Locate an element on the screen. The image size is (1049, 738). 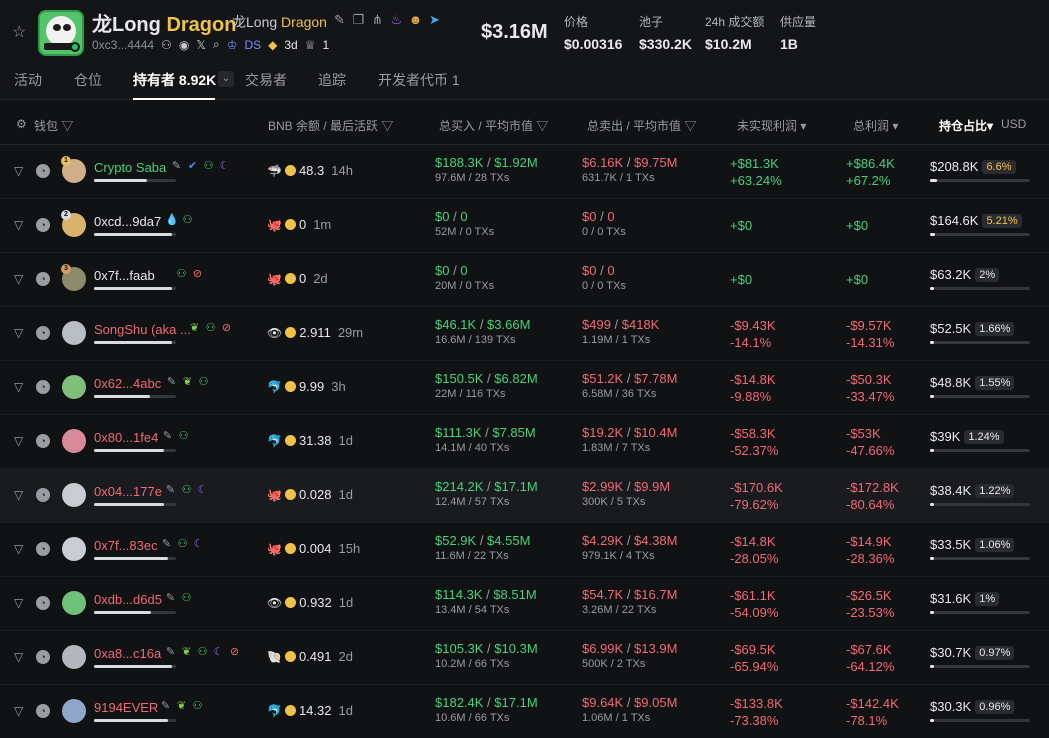
tab-tracking: 追踪 is located at coordinates (332, 80).